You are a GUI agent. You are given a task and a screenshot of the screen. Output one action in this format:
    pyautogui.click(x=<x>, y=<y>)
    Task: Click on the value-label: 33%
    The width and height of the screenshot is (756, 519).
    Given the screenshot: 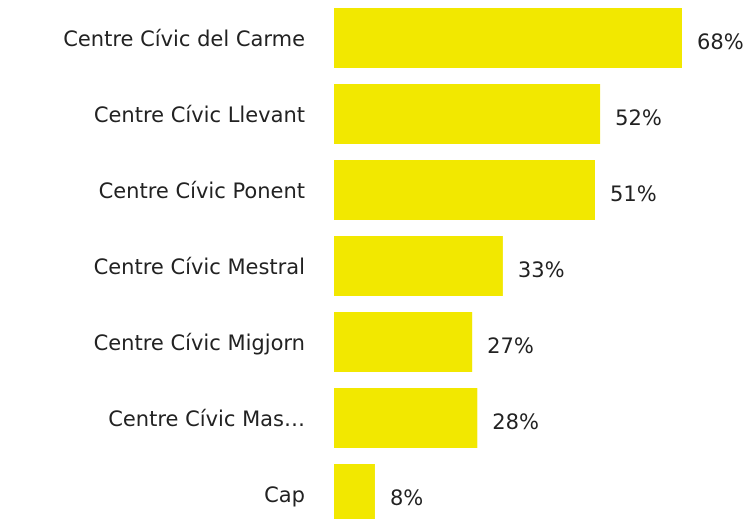 What is the action you would take?
    pyautogui.click(x=541, y=270)
    